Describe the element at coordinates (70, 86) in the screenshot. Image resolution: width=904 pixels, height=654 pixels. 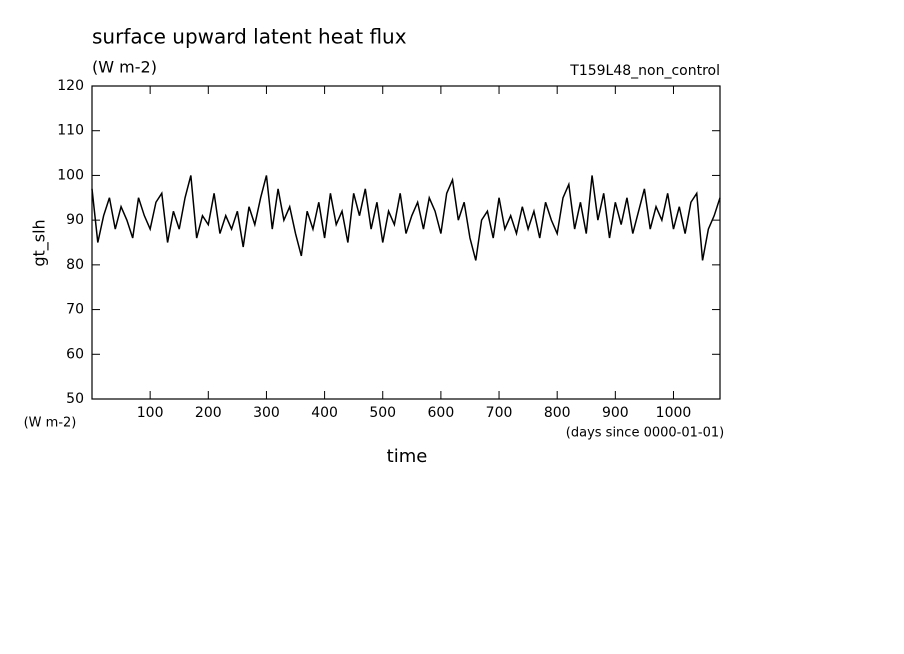
I see `y-tick-label: 120` at that location.